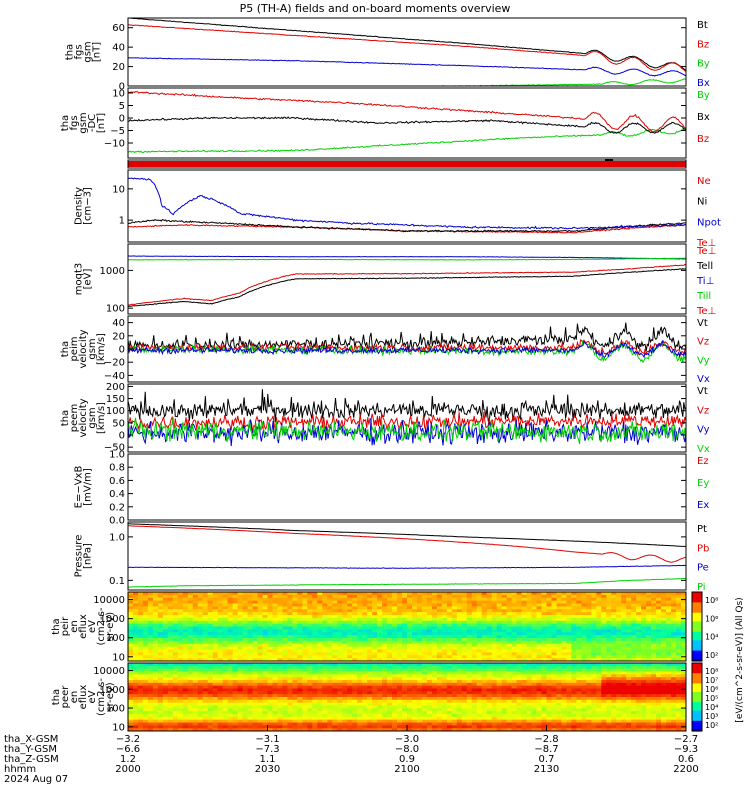 The height and width of the screenshot is (800, 750). Describe the element at coordinates (65, 697) in the screenshot. I see `y-axis-label: peer` at that location.